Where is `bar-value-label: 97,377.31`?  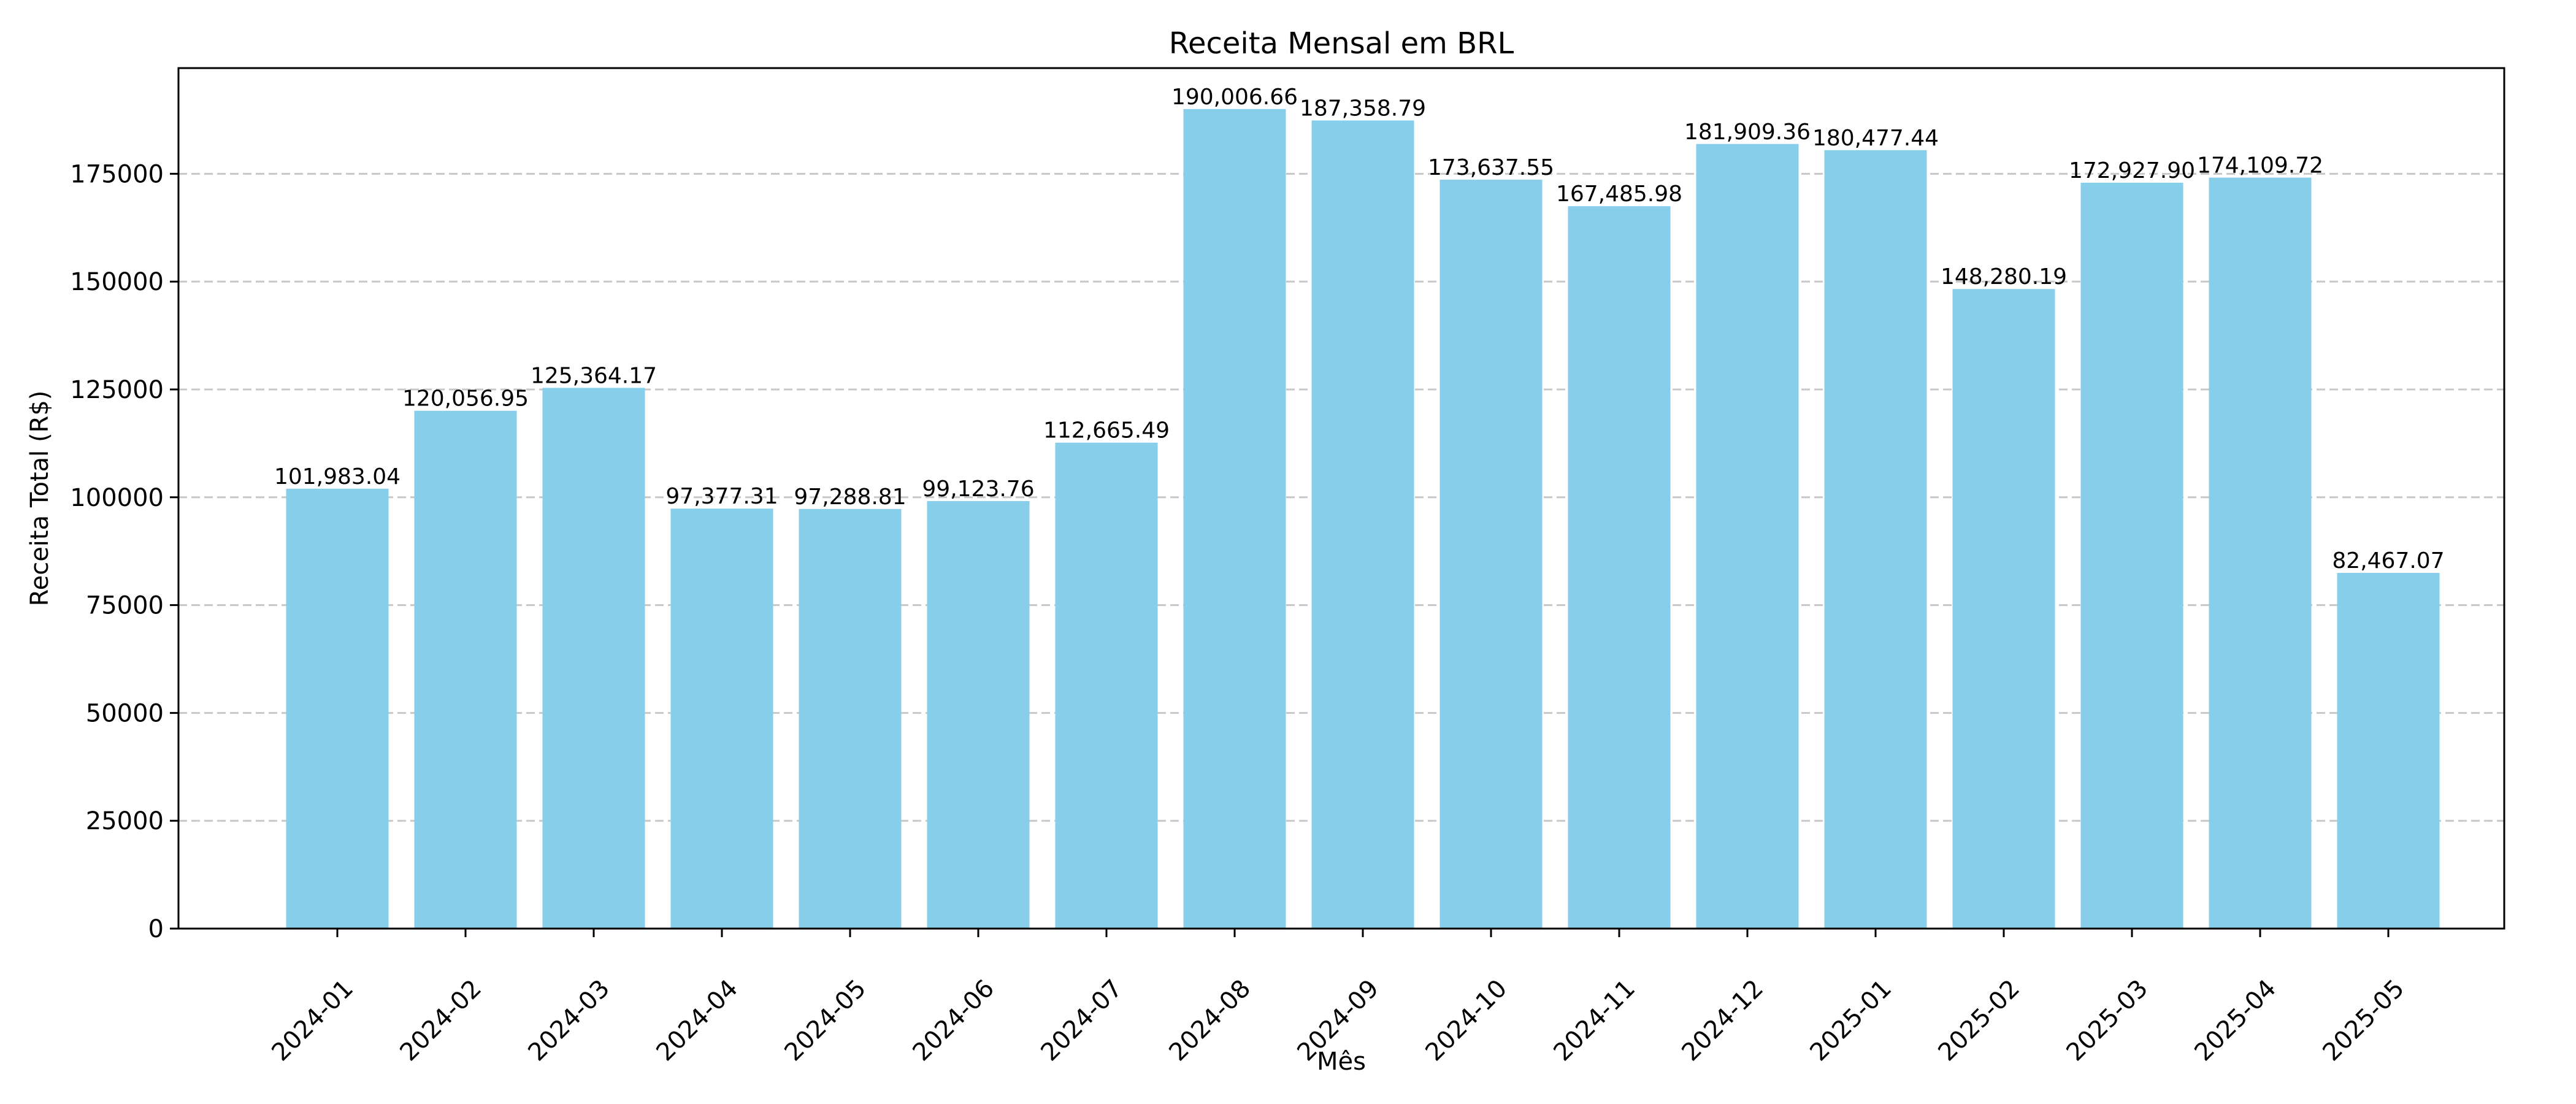
bar-value-label: 97,377.31 is located at coordinates (721, 496).